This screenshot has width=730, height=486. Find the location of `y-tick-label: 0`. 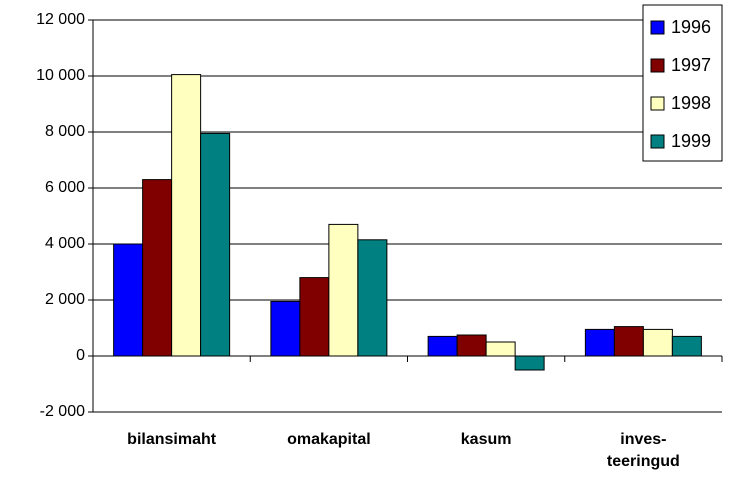

y-tick-label: 0 is located at coordinates (80, 355).